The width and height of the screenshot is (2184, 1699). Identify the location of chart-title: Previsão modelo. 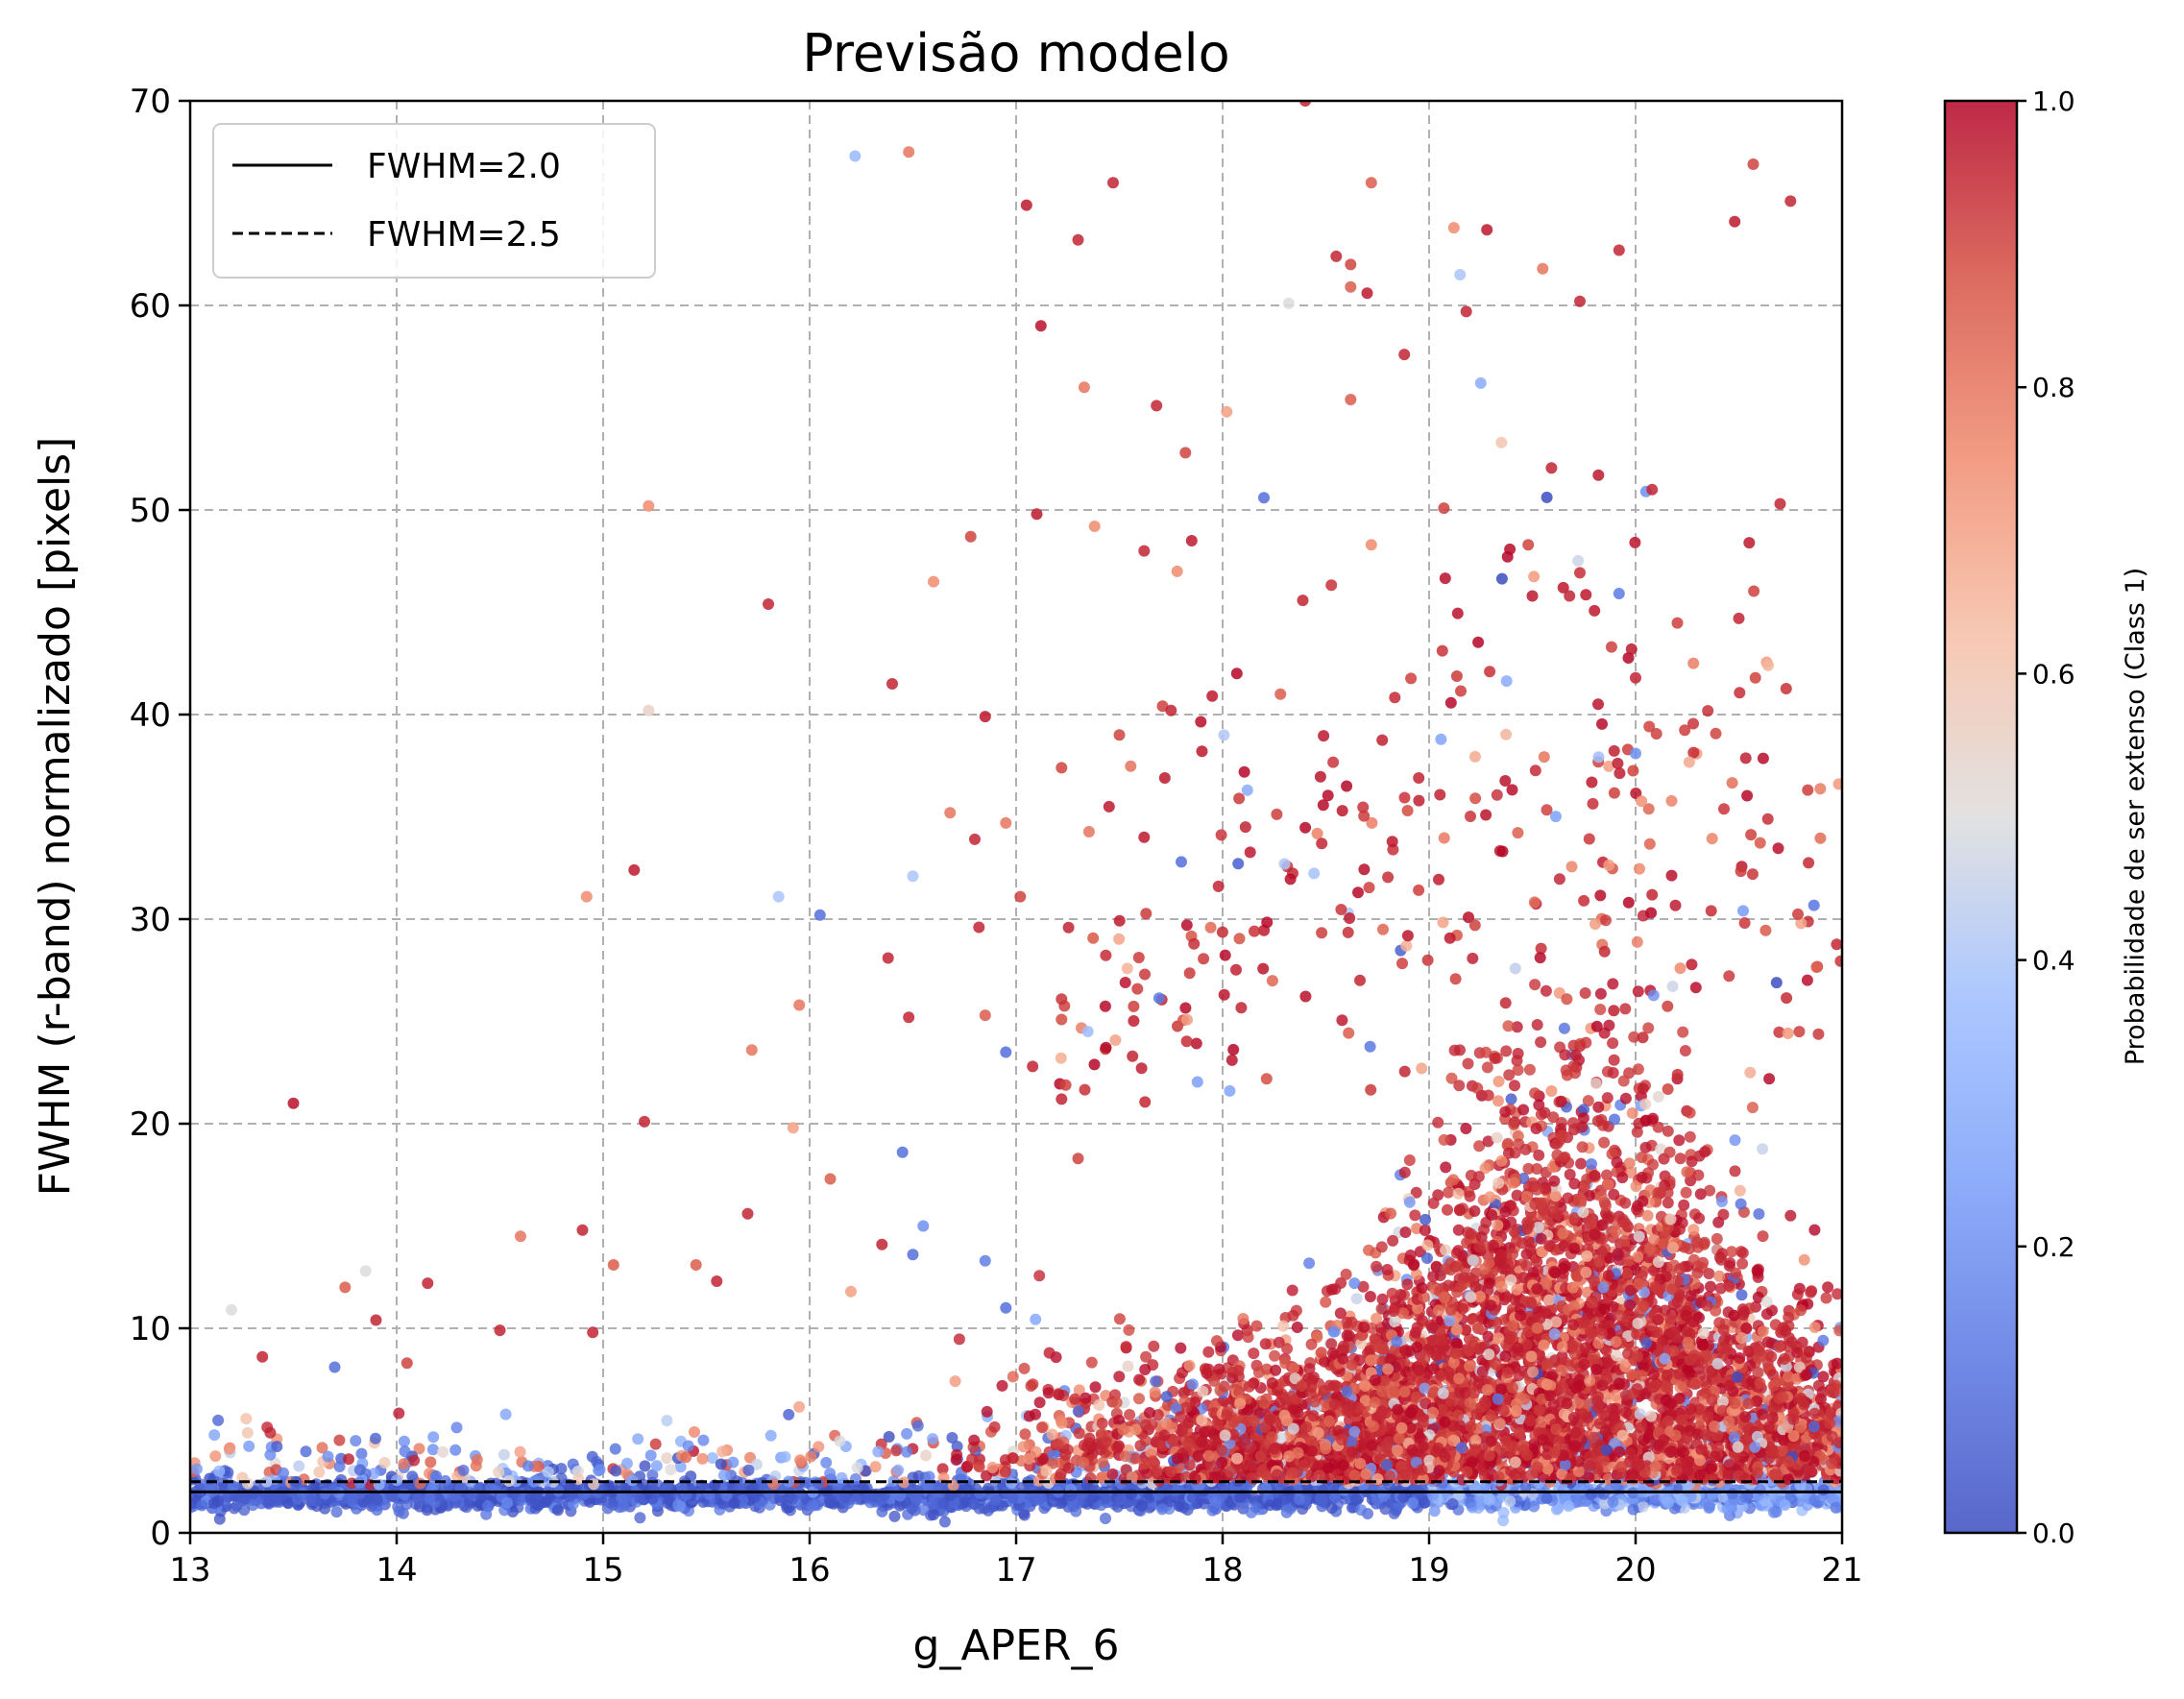
(1016, 53).